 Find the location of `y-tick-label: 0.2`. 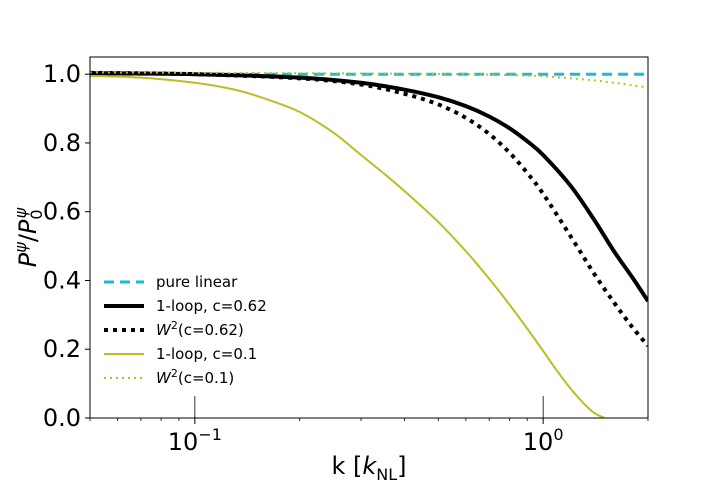

y-tick-label: 0.2 is located at coordinates (62, 349).